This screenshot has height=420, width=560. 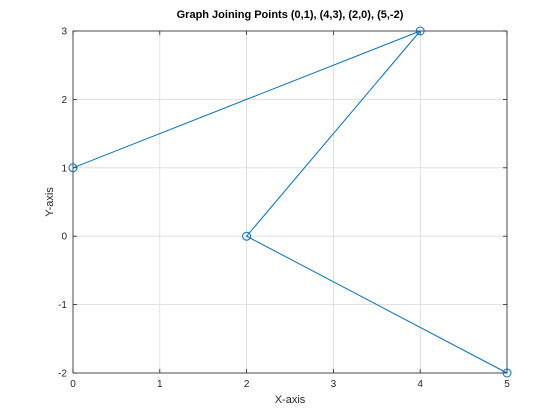 I want to click on y-tick-label: 2, so click(x=64, y=100).